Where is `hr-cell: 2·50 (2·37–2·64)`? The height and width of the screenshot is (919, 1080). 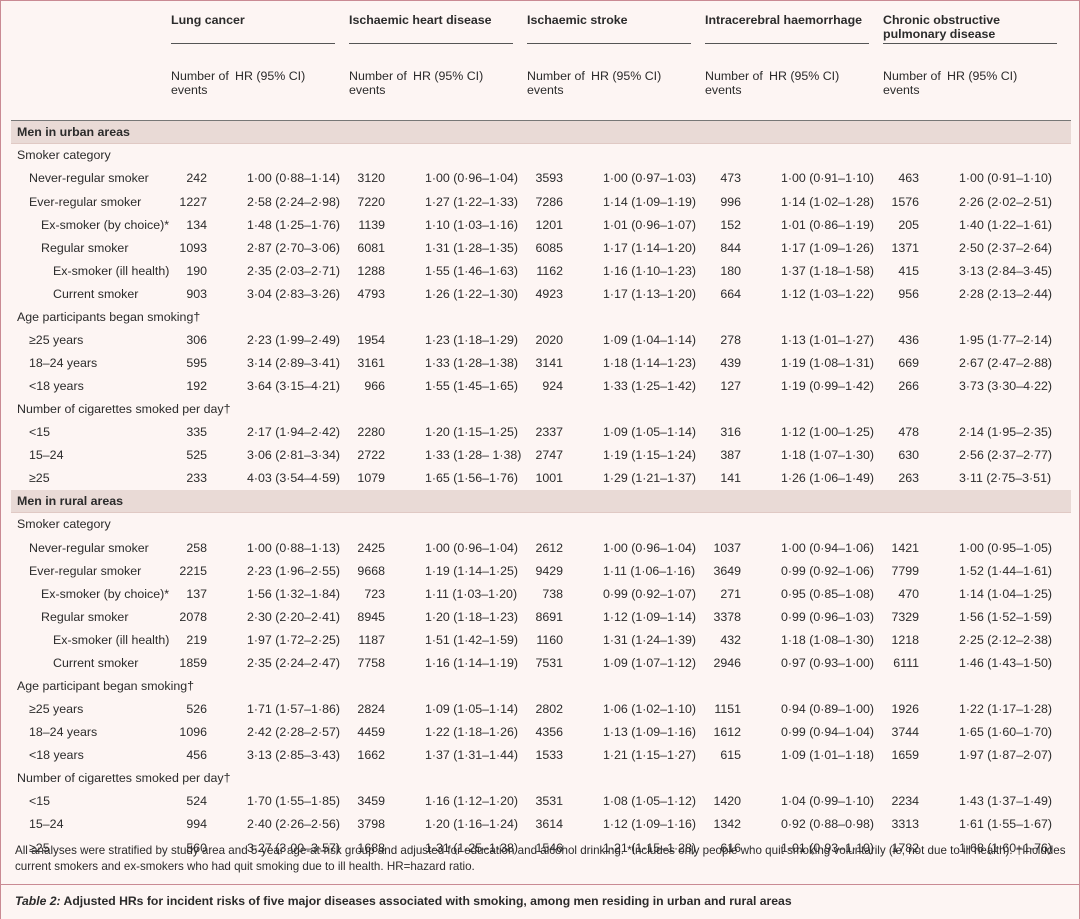
hr-cell: 2·50 (2·37–2·64) is located at coordinates (1006, 247).